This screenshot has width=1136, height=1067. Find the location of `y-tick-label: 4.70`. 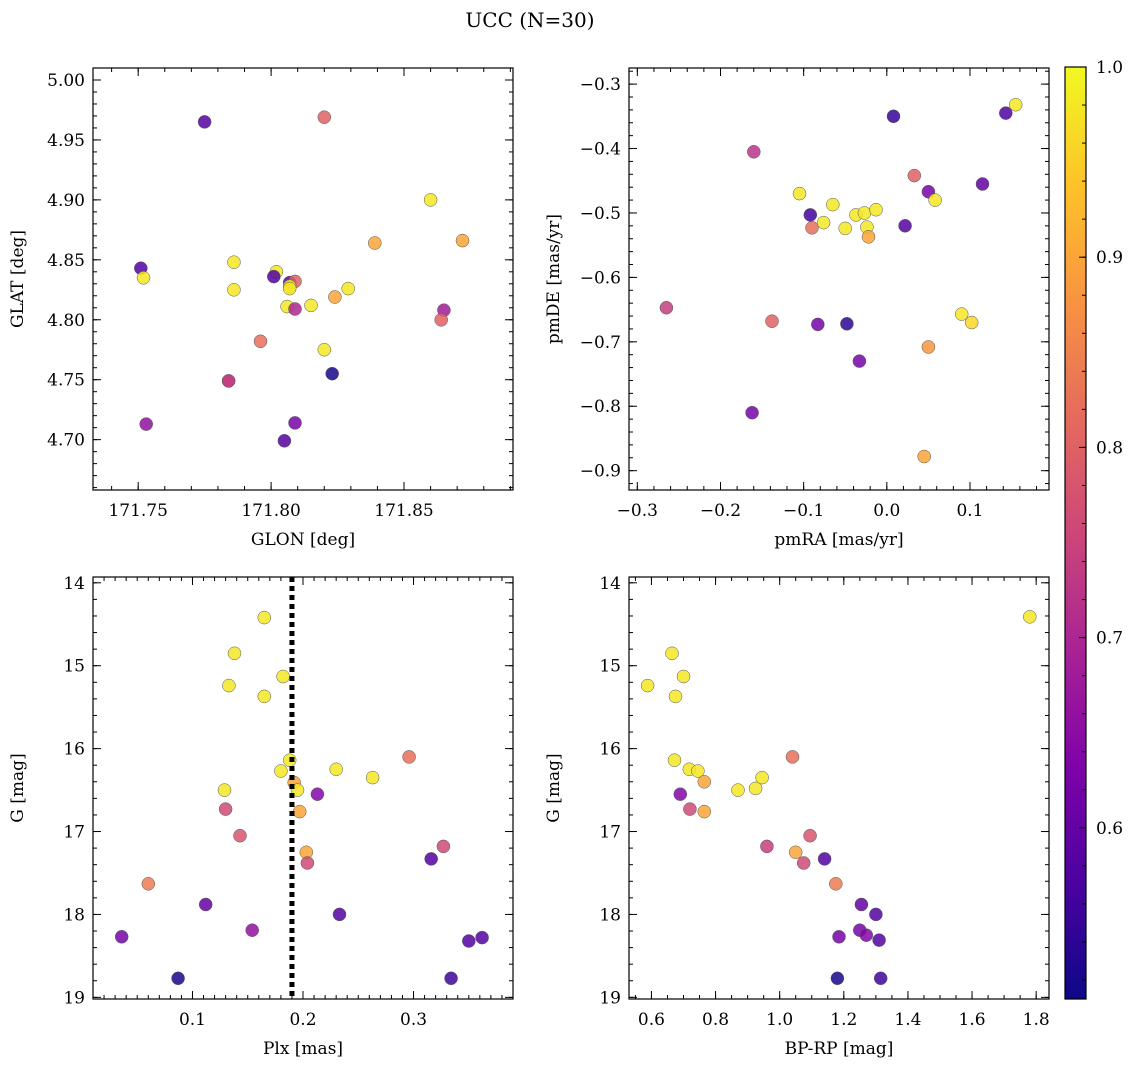

y-tick-label: 4.70 is located at coordinates (66, 441).